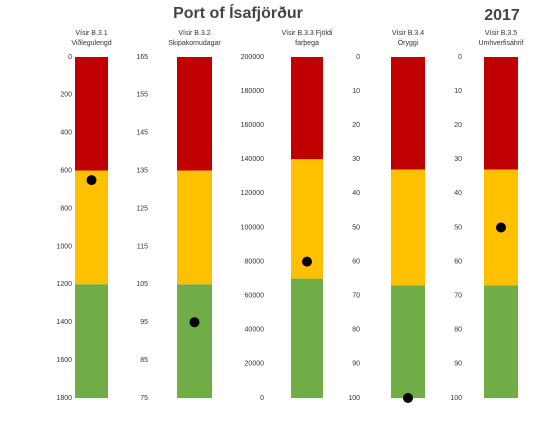 Image resolution: width=541 pixels, height=422 pixels. Describe the element at coordinates (144, 398) in the screenshot. I see `y-tick-label: 75` at that location.